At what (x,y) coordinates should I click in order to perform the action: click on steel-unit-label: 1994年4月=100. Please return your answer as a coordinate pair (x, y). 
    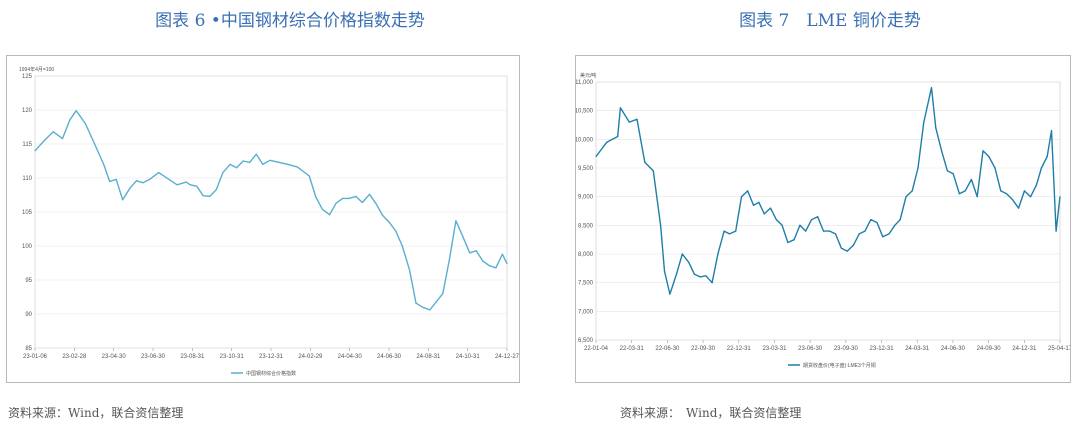
    Looking at the image, I should click on (36, 69).